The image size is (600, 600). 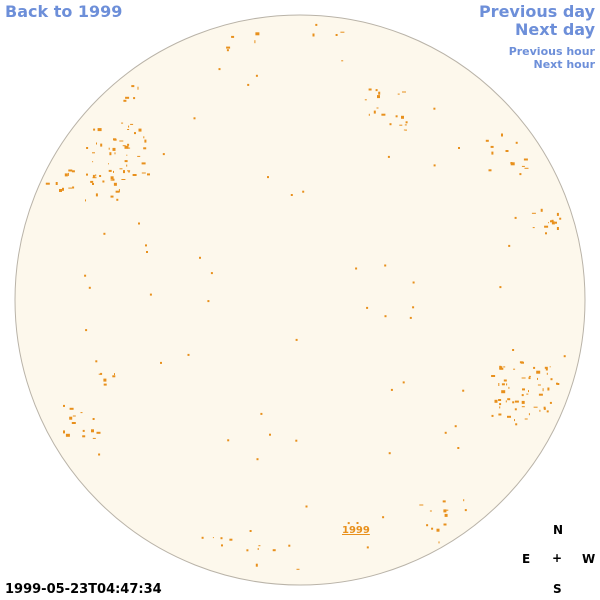 I want to click on back-to-year-link: Back to 1999, so click(x=64, y=11).